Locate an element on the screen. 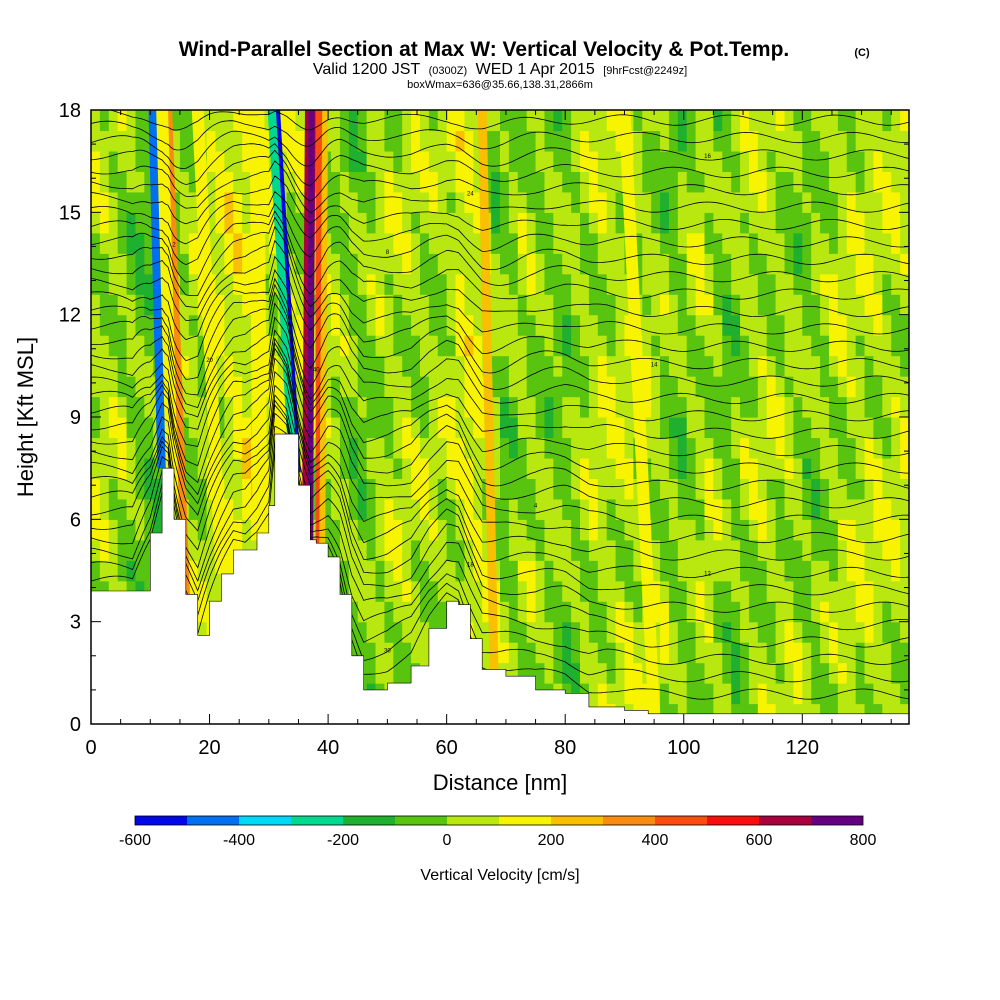 The image size is (1000, 1000). velocity-cell-1934 is located at coordinates (665, 428).